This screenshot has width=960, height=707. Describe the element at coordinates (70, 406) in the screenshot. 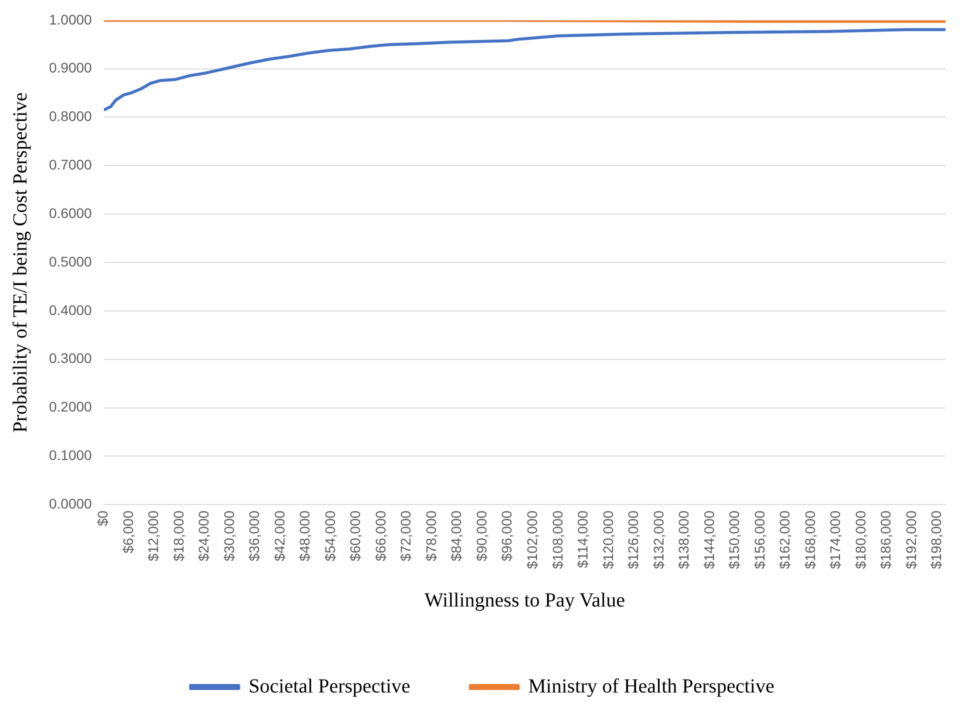

I see `y-tick-label: 0.2000` at that location.